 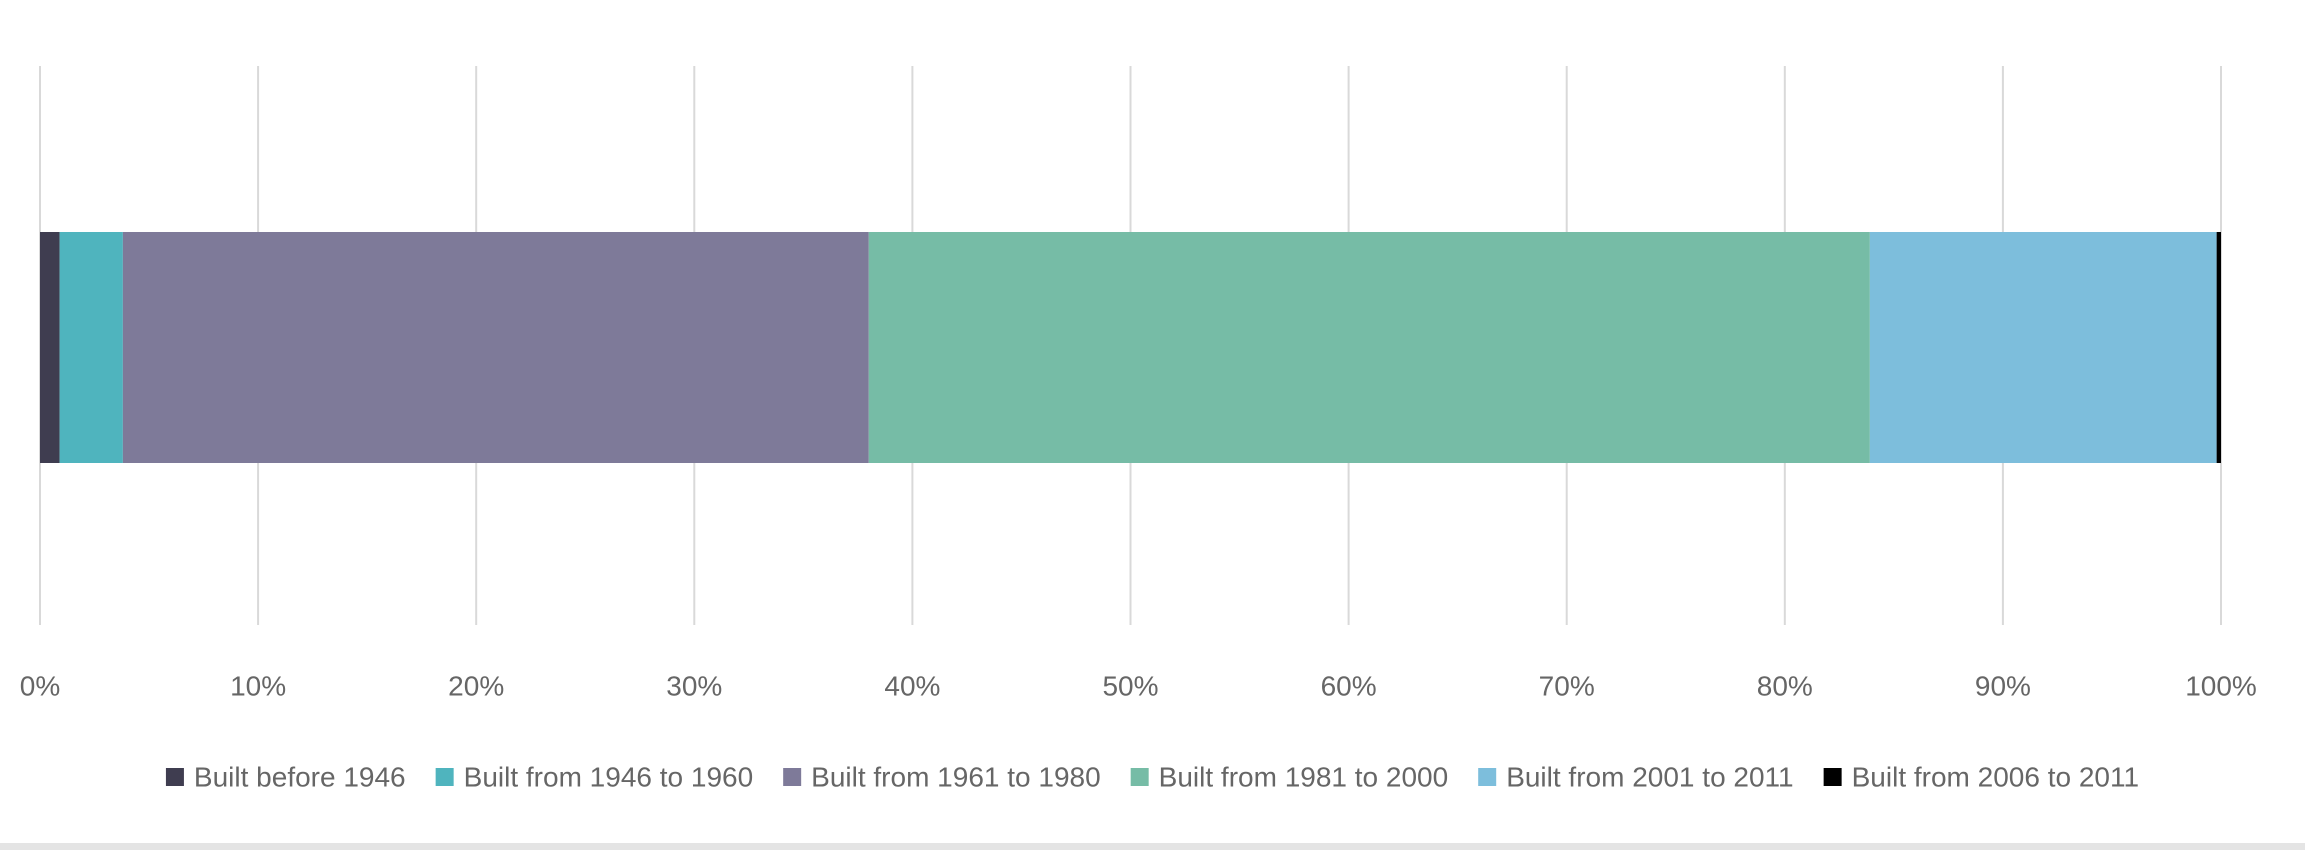 What do you see at coordinates (40, 685) in the screenshot?
I see `x-tick-label: 0%` at bounding box center [40, 685].